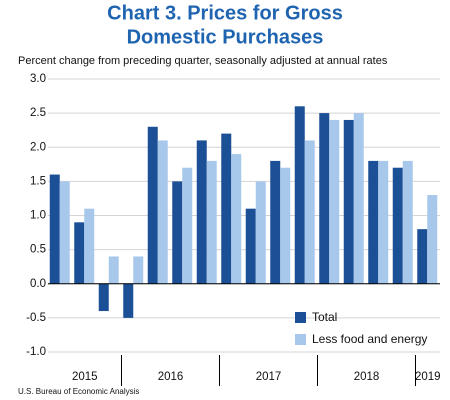 This screenshot has height=400, width=450. I want to click on y-tick-label: 0.5, so click(38, 250).